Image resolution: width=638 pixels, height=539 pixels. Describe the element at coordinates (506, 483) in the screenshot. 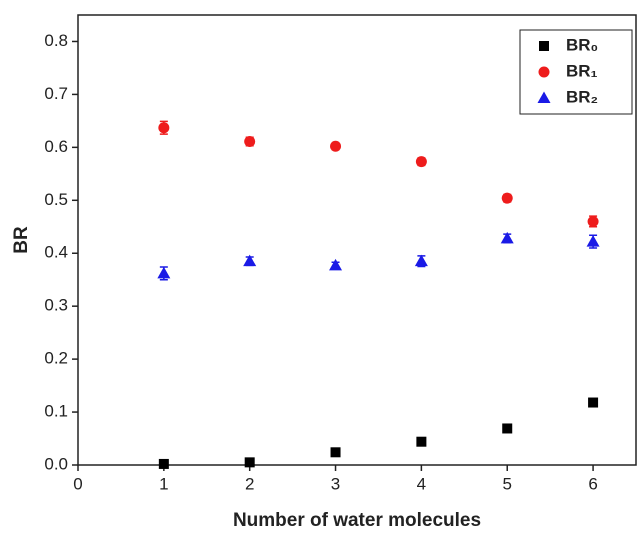

I see `x-tick-label: 5` at that location.